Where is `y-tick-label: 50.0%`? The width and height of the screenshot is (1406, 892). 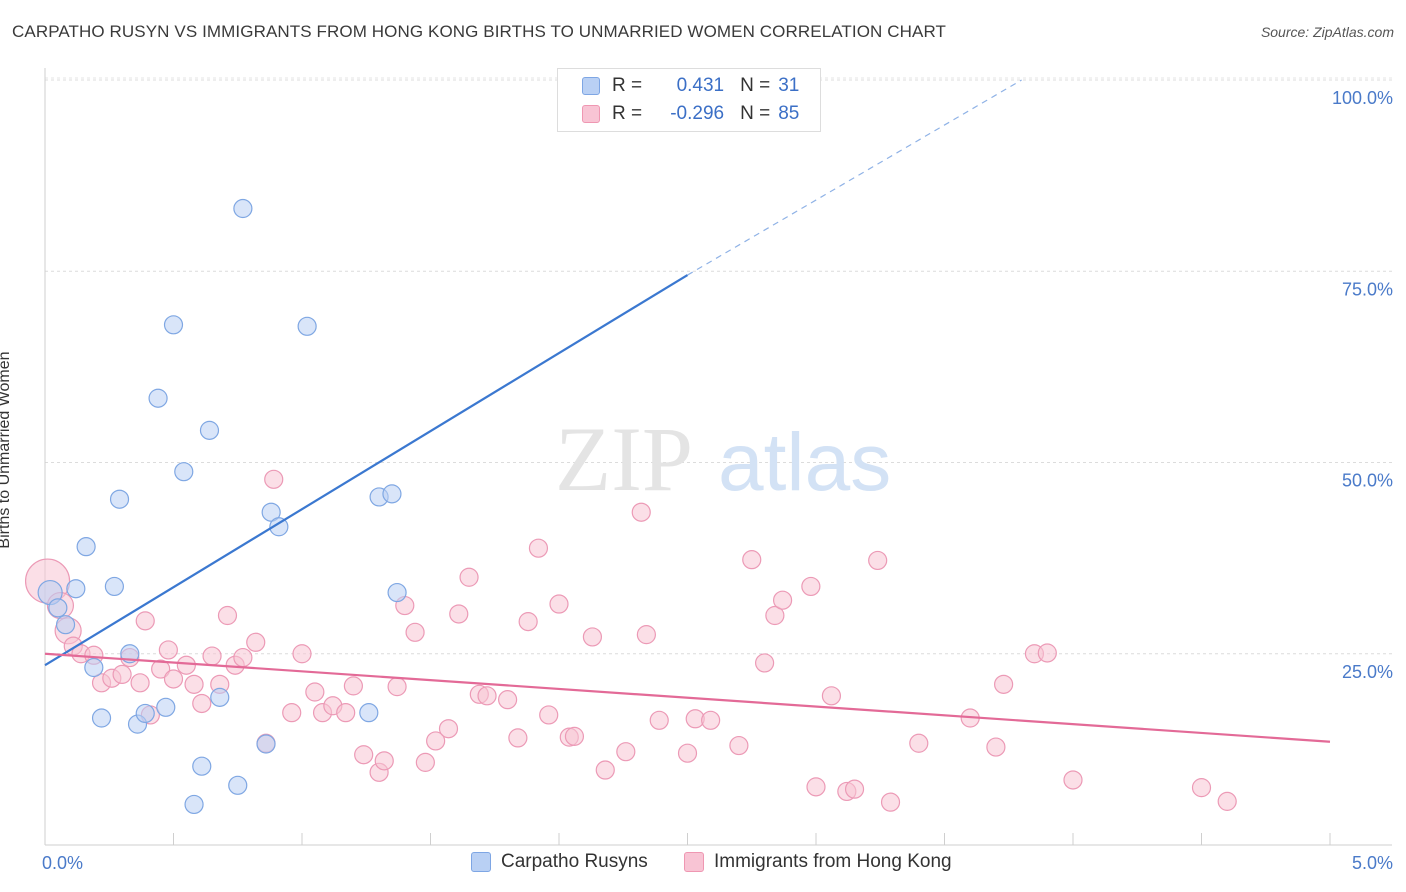 y-tick-label: 50.0% is located at coordinates (1367, 481).